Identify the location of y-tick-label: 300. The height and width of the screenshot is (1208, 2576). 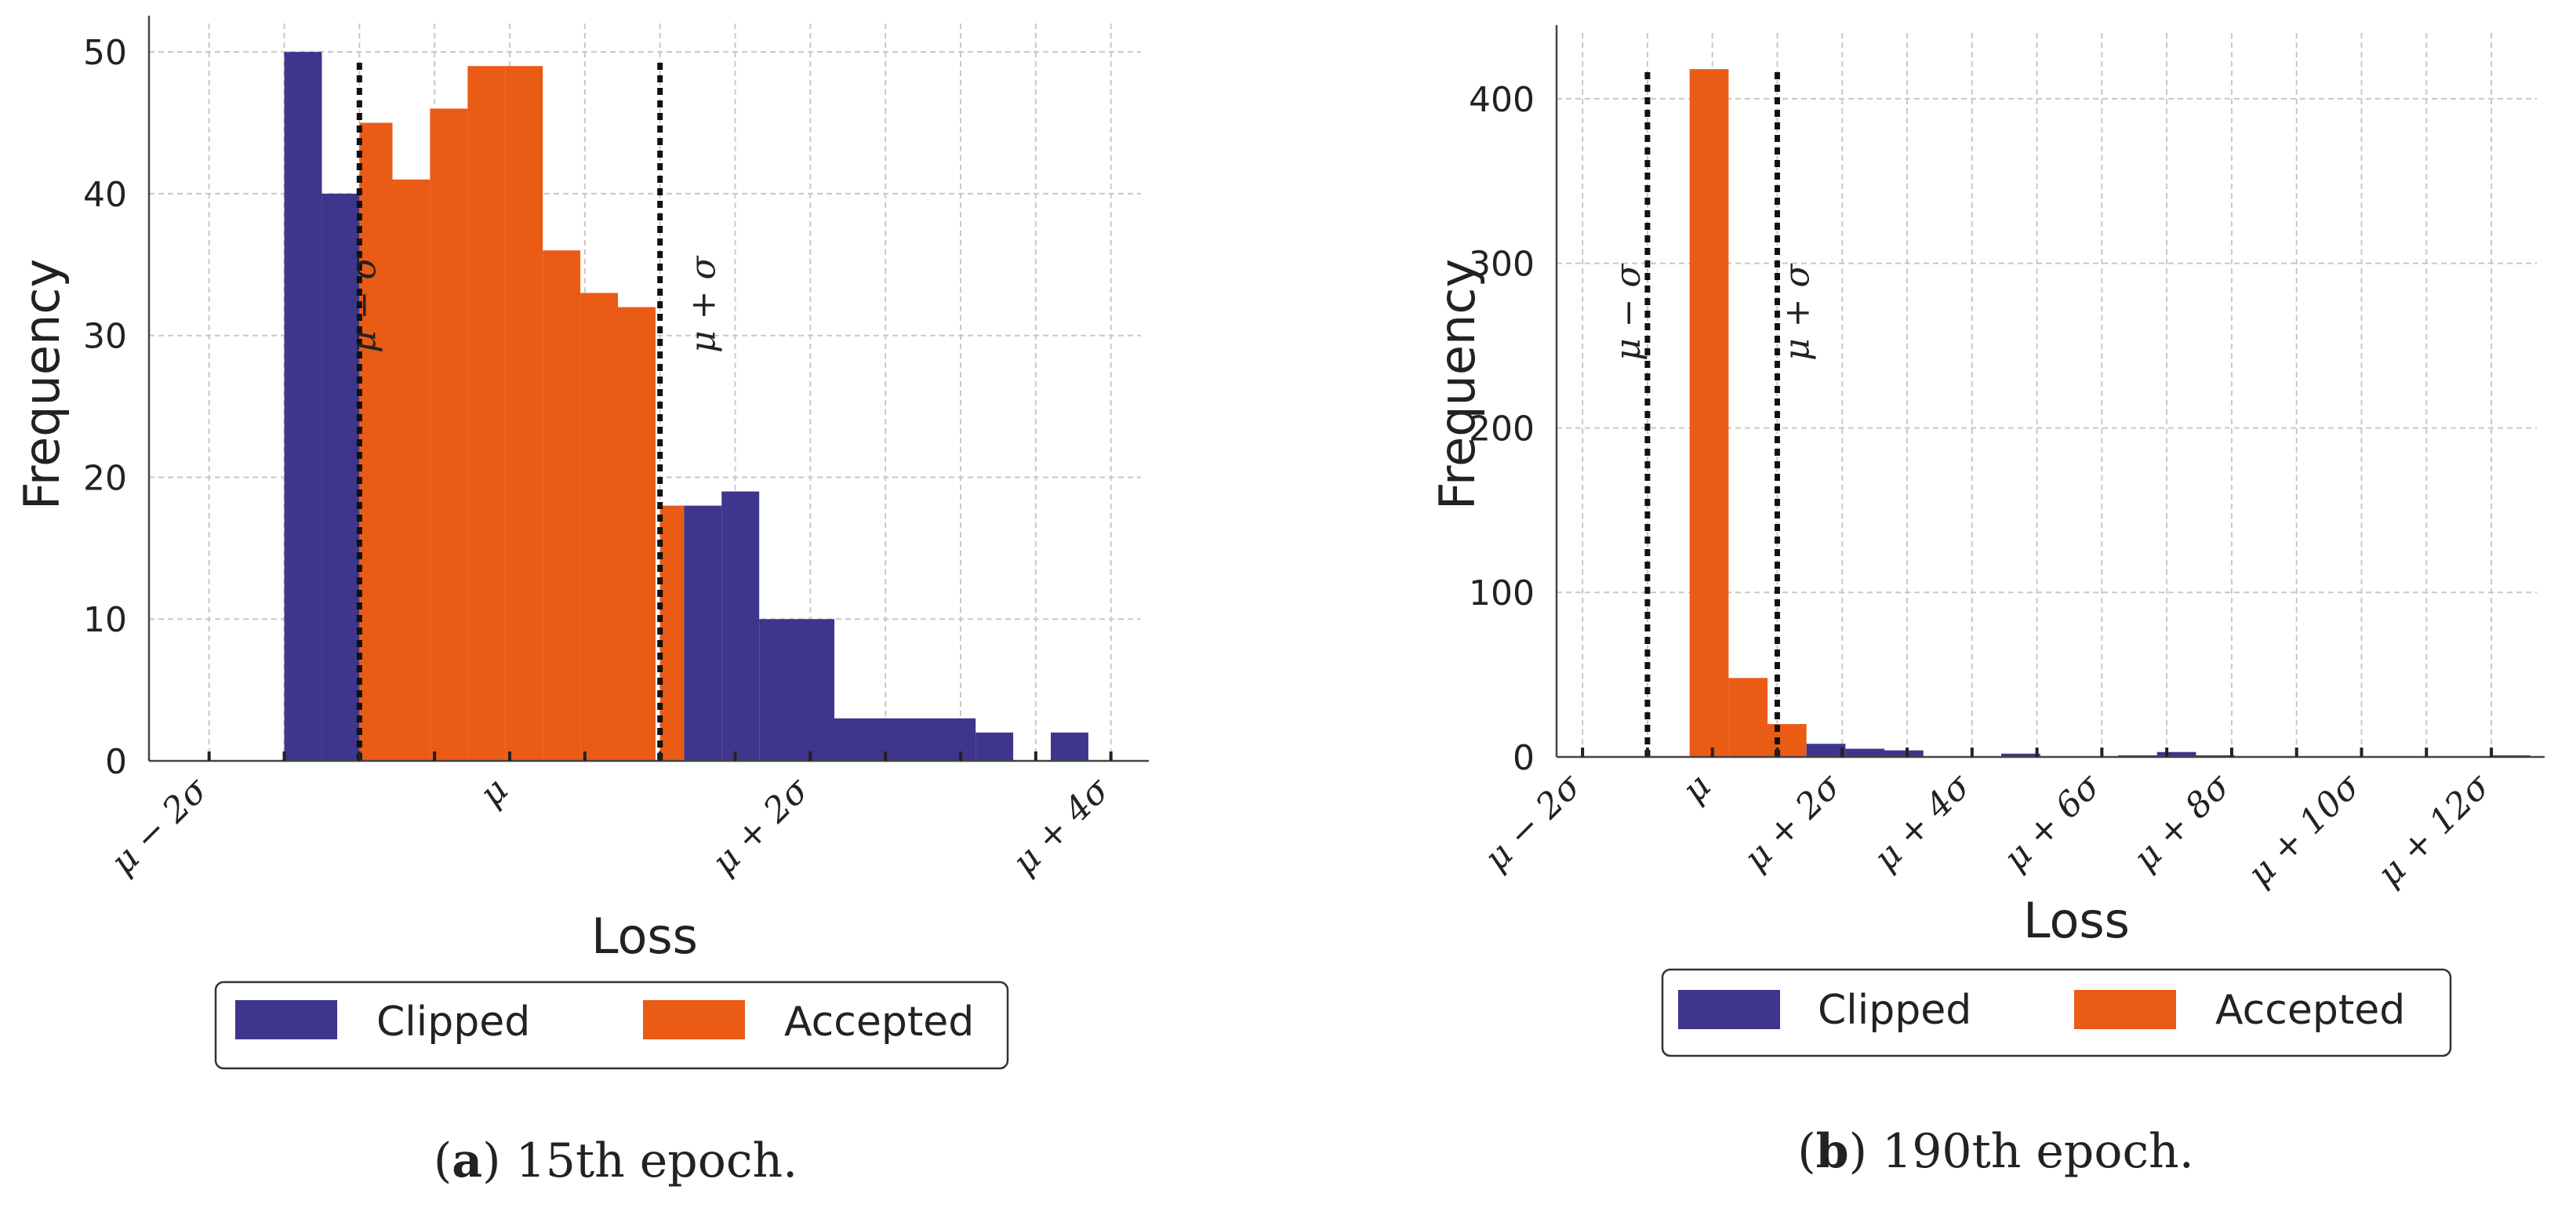
(1502, 265).